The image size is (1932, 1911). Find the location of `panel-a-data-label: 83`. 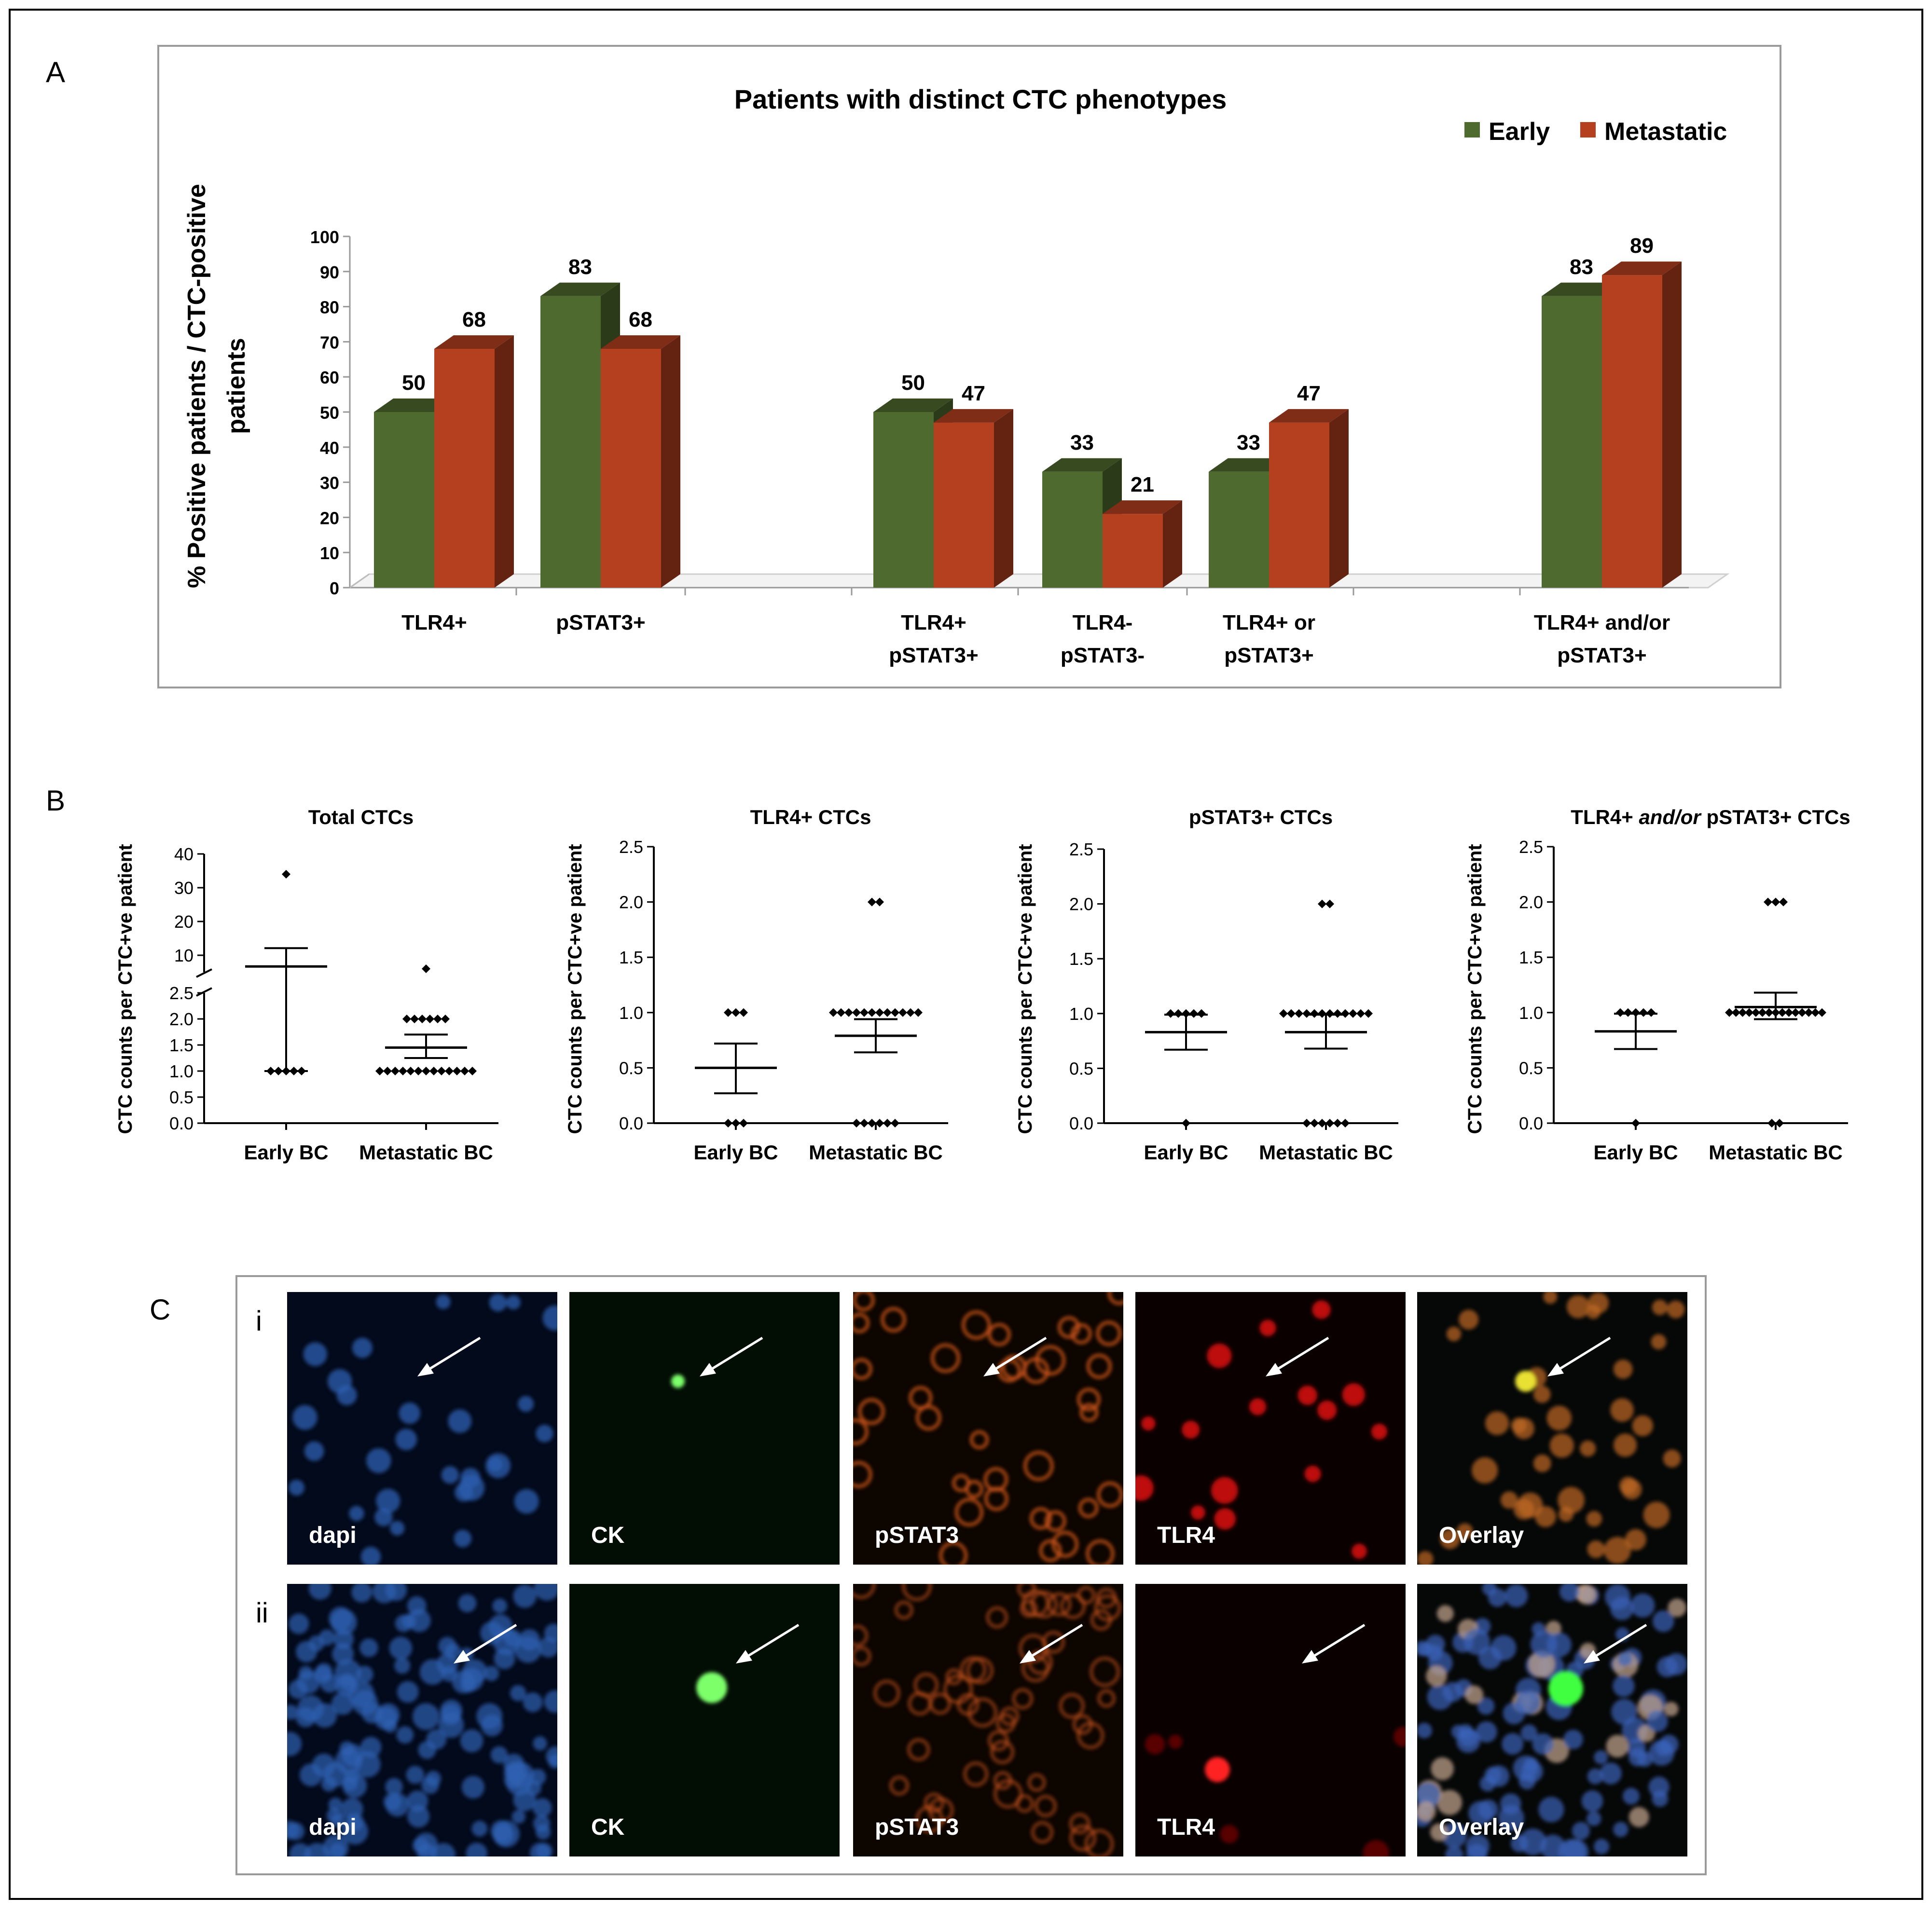

panel-a-data-label: 83 is located at coordinates (1581, 267).